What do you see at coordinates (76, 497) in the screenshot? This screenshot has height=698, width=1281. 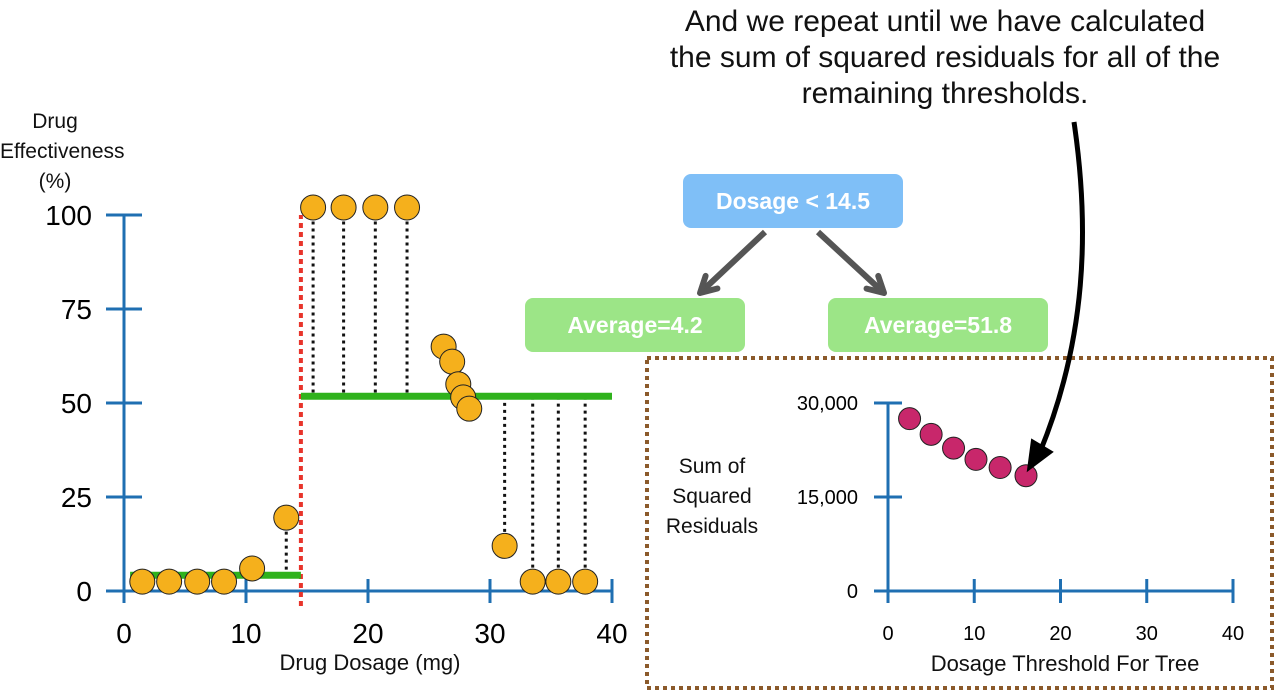 I see `main-y-tick-label: 25` at bounding box center [76, 497].